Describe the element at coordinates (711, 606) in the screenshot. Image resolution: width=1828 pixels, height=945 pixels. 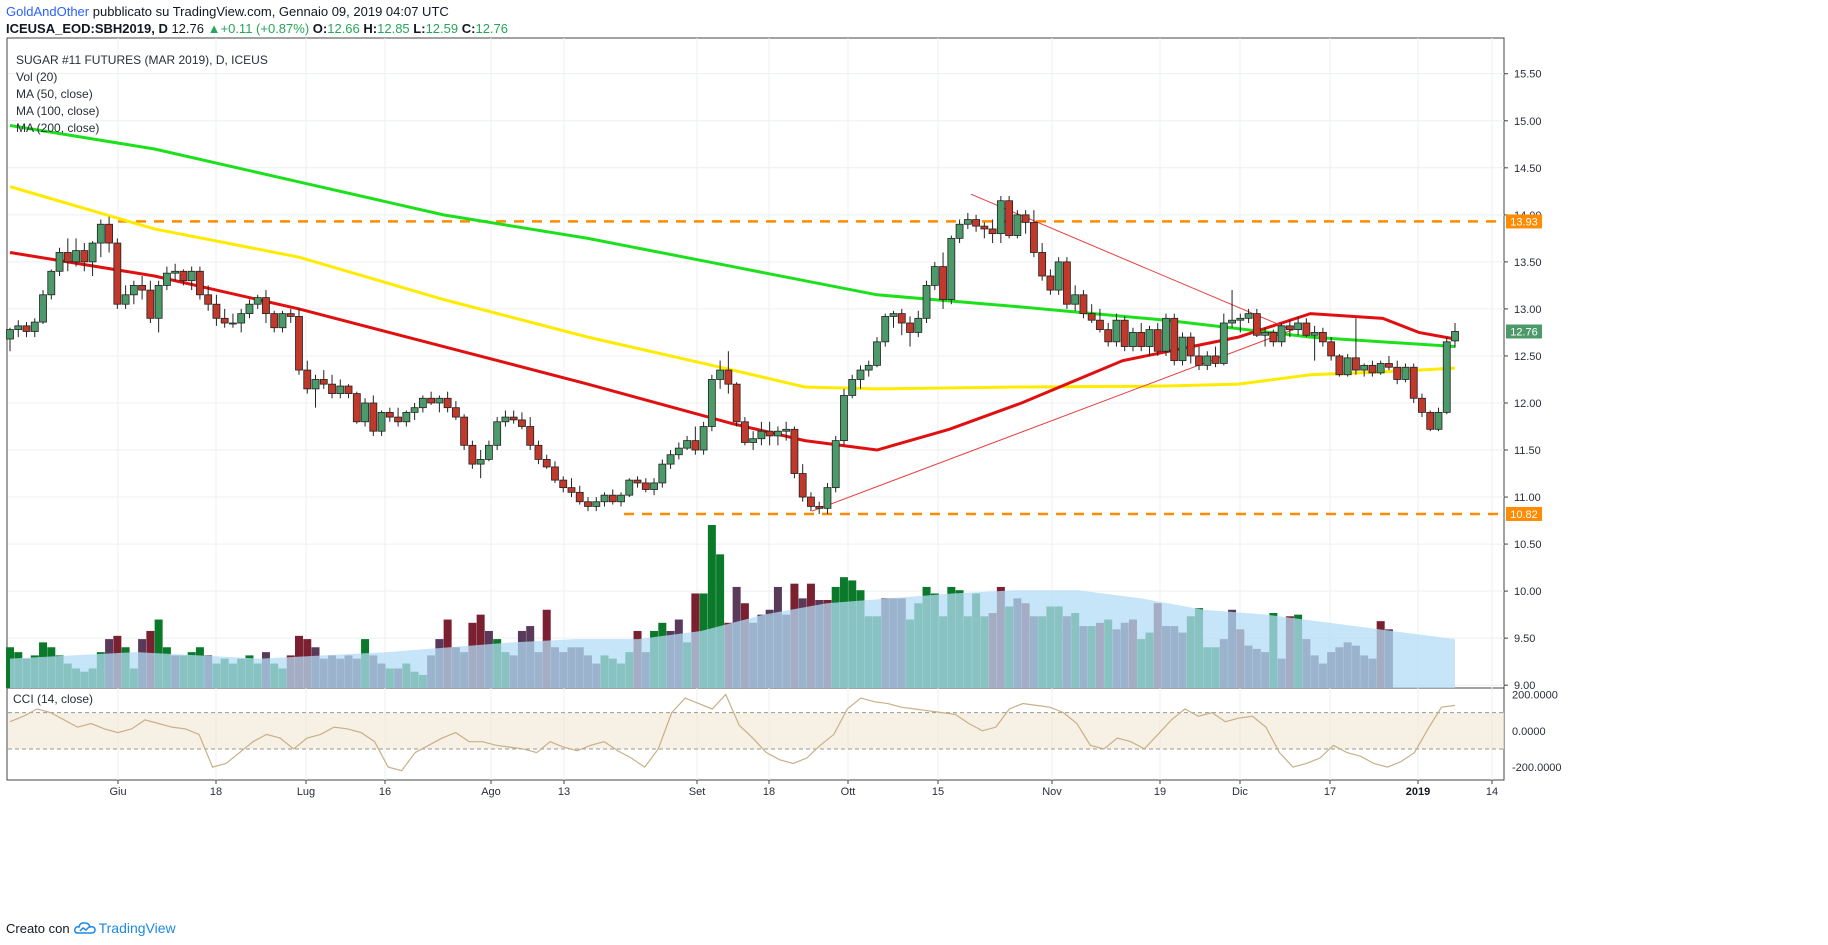
I see `volume-bar` at that location.